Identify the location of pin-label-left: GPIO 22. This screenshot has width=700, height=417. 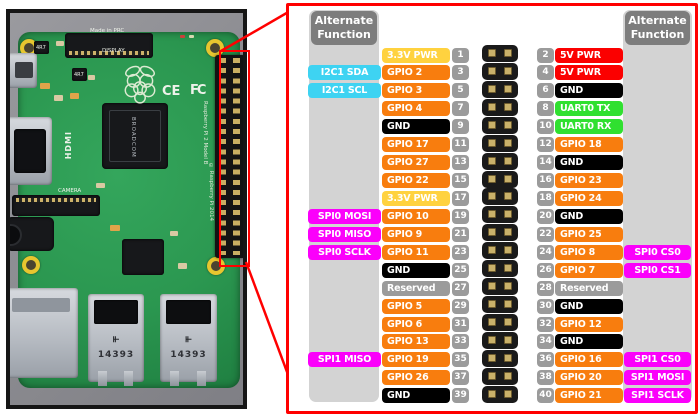
(416, 180).